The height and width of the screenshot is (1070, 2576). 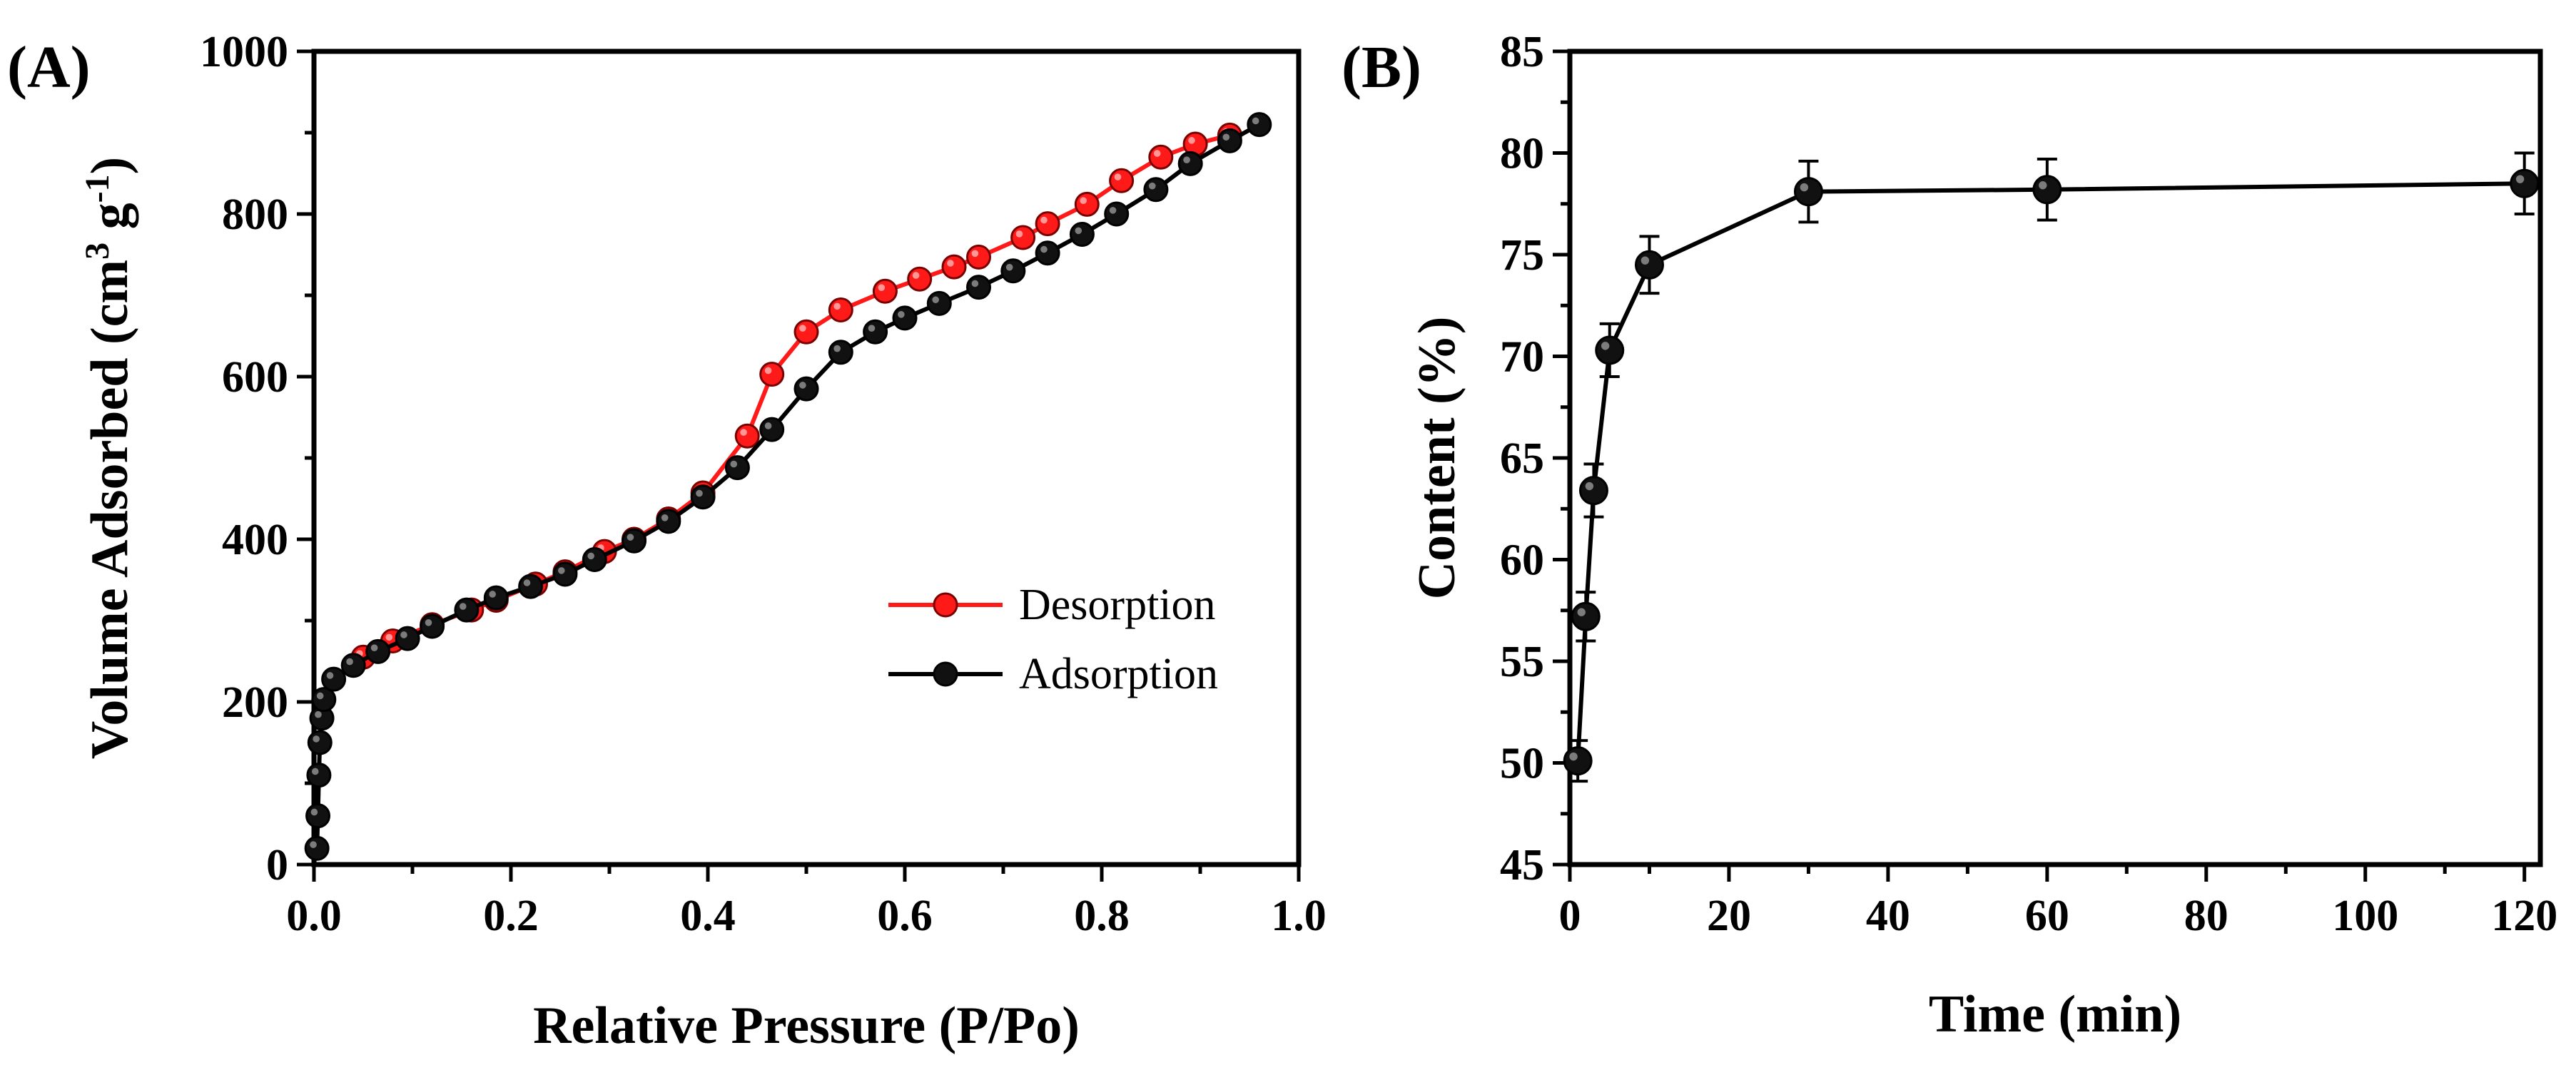 What do you see at coordinates (1053, 639) in the screenshot?
I see `panel-a-legend: Desorption Adsorption` at bounding box center [1053, 639].